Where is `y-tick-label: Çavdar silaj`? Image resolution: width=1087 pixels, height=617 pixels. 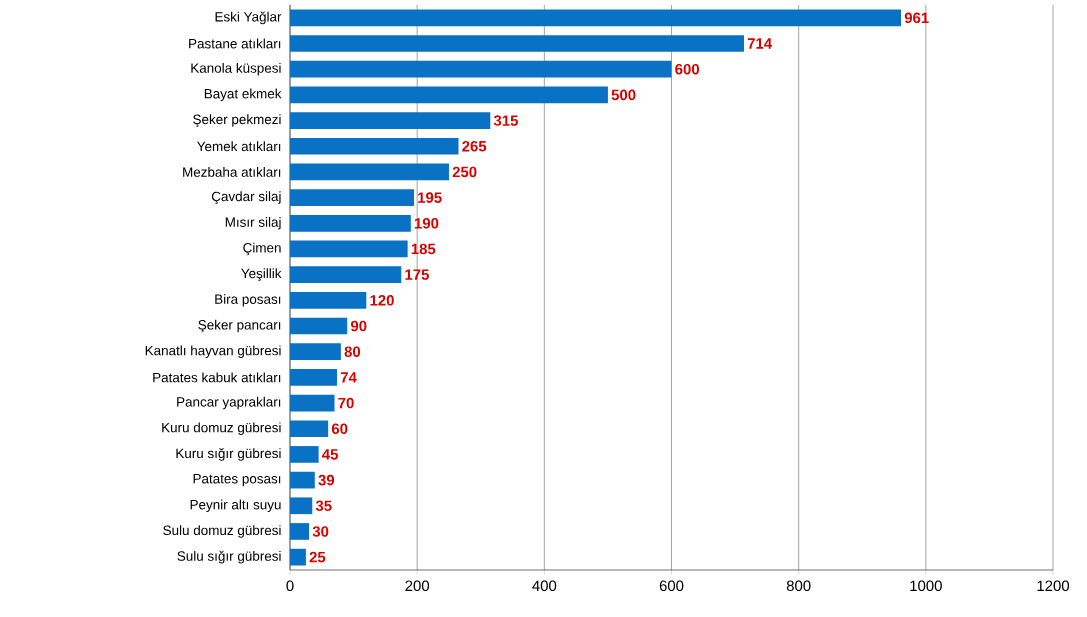 y-tick-label: Çavdar silaj is located at coordinates (246, 197).